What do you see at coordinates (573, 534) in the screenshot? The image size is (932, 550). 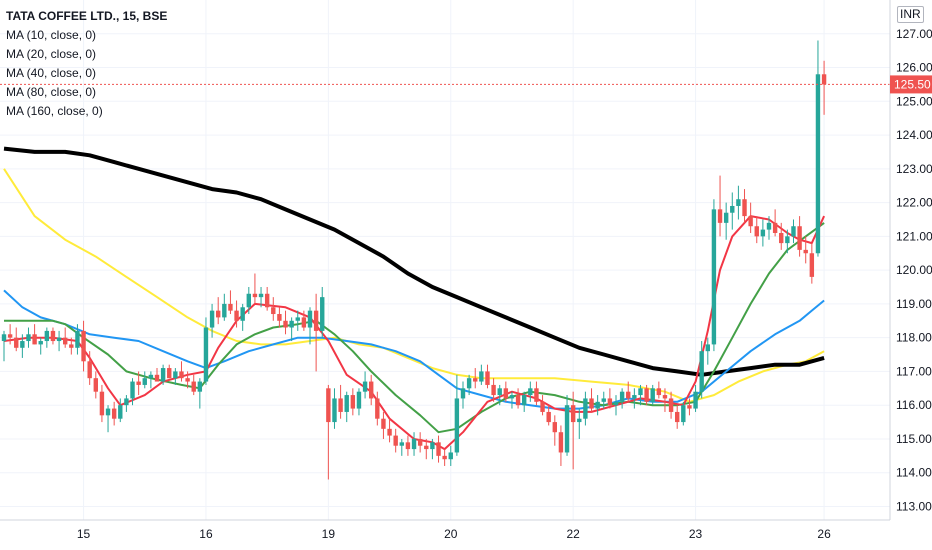 I see `x-tick-label: 22` at bounding box center [573, 534].